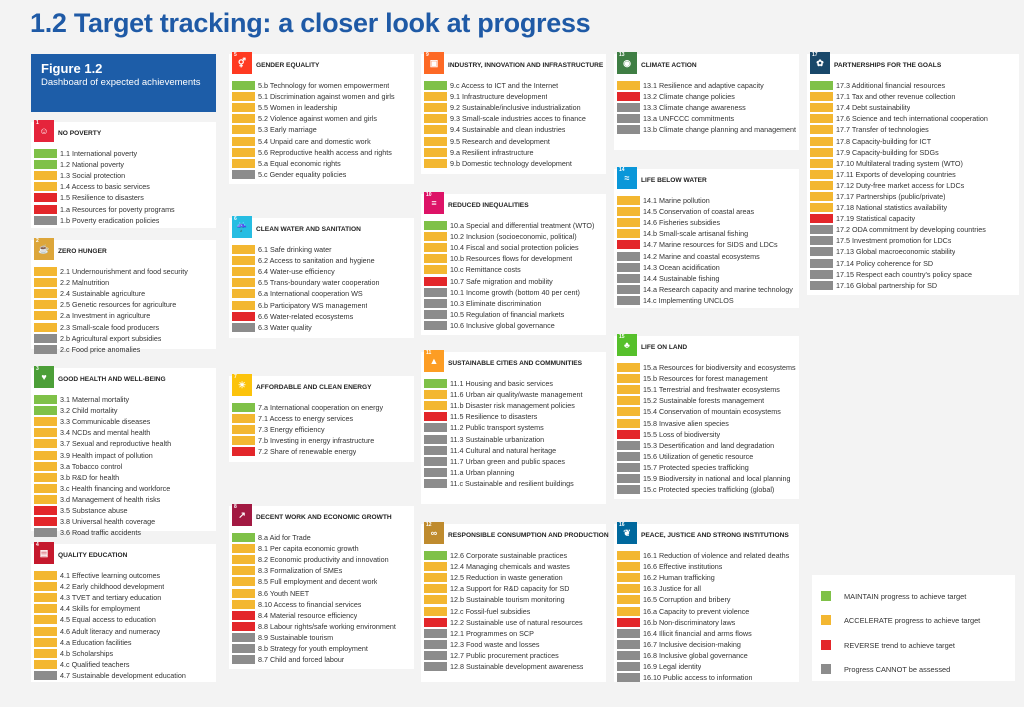 This screenshot has height=707, width=1024. I want to click on goal-header: 1 ☺ NO POVERTY, so click(123, 133).